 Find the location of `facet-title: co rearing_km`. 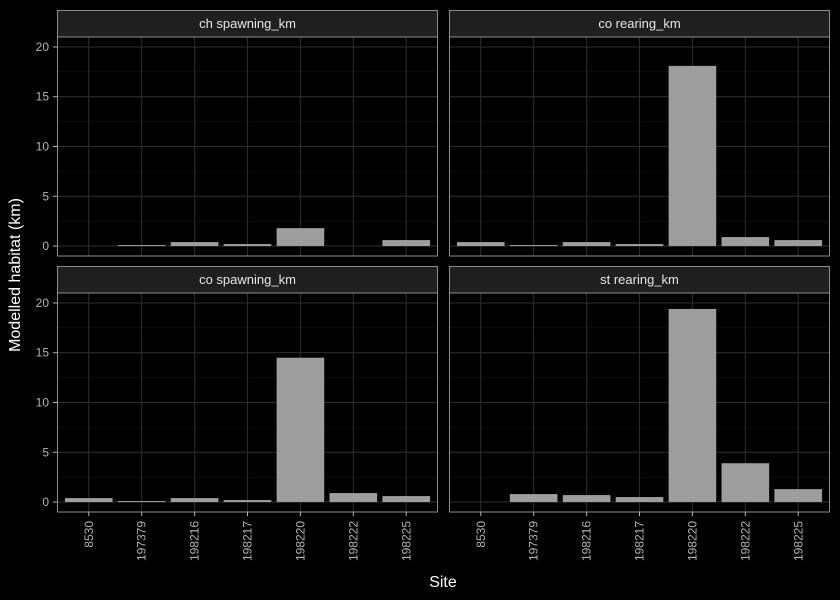

facet-title: co rearing_km is located at coordinates (639, 23).